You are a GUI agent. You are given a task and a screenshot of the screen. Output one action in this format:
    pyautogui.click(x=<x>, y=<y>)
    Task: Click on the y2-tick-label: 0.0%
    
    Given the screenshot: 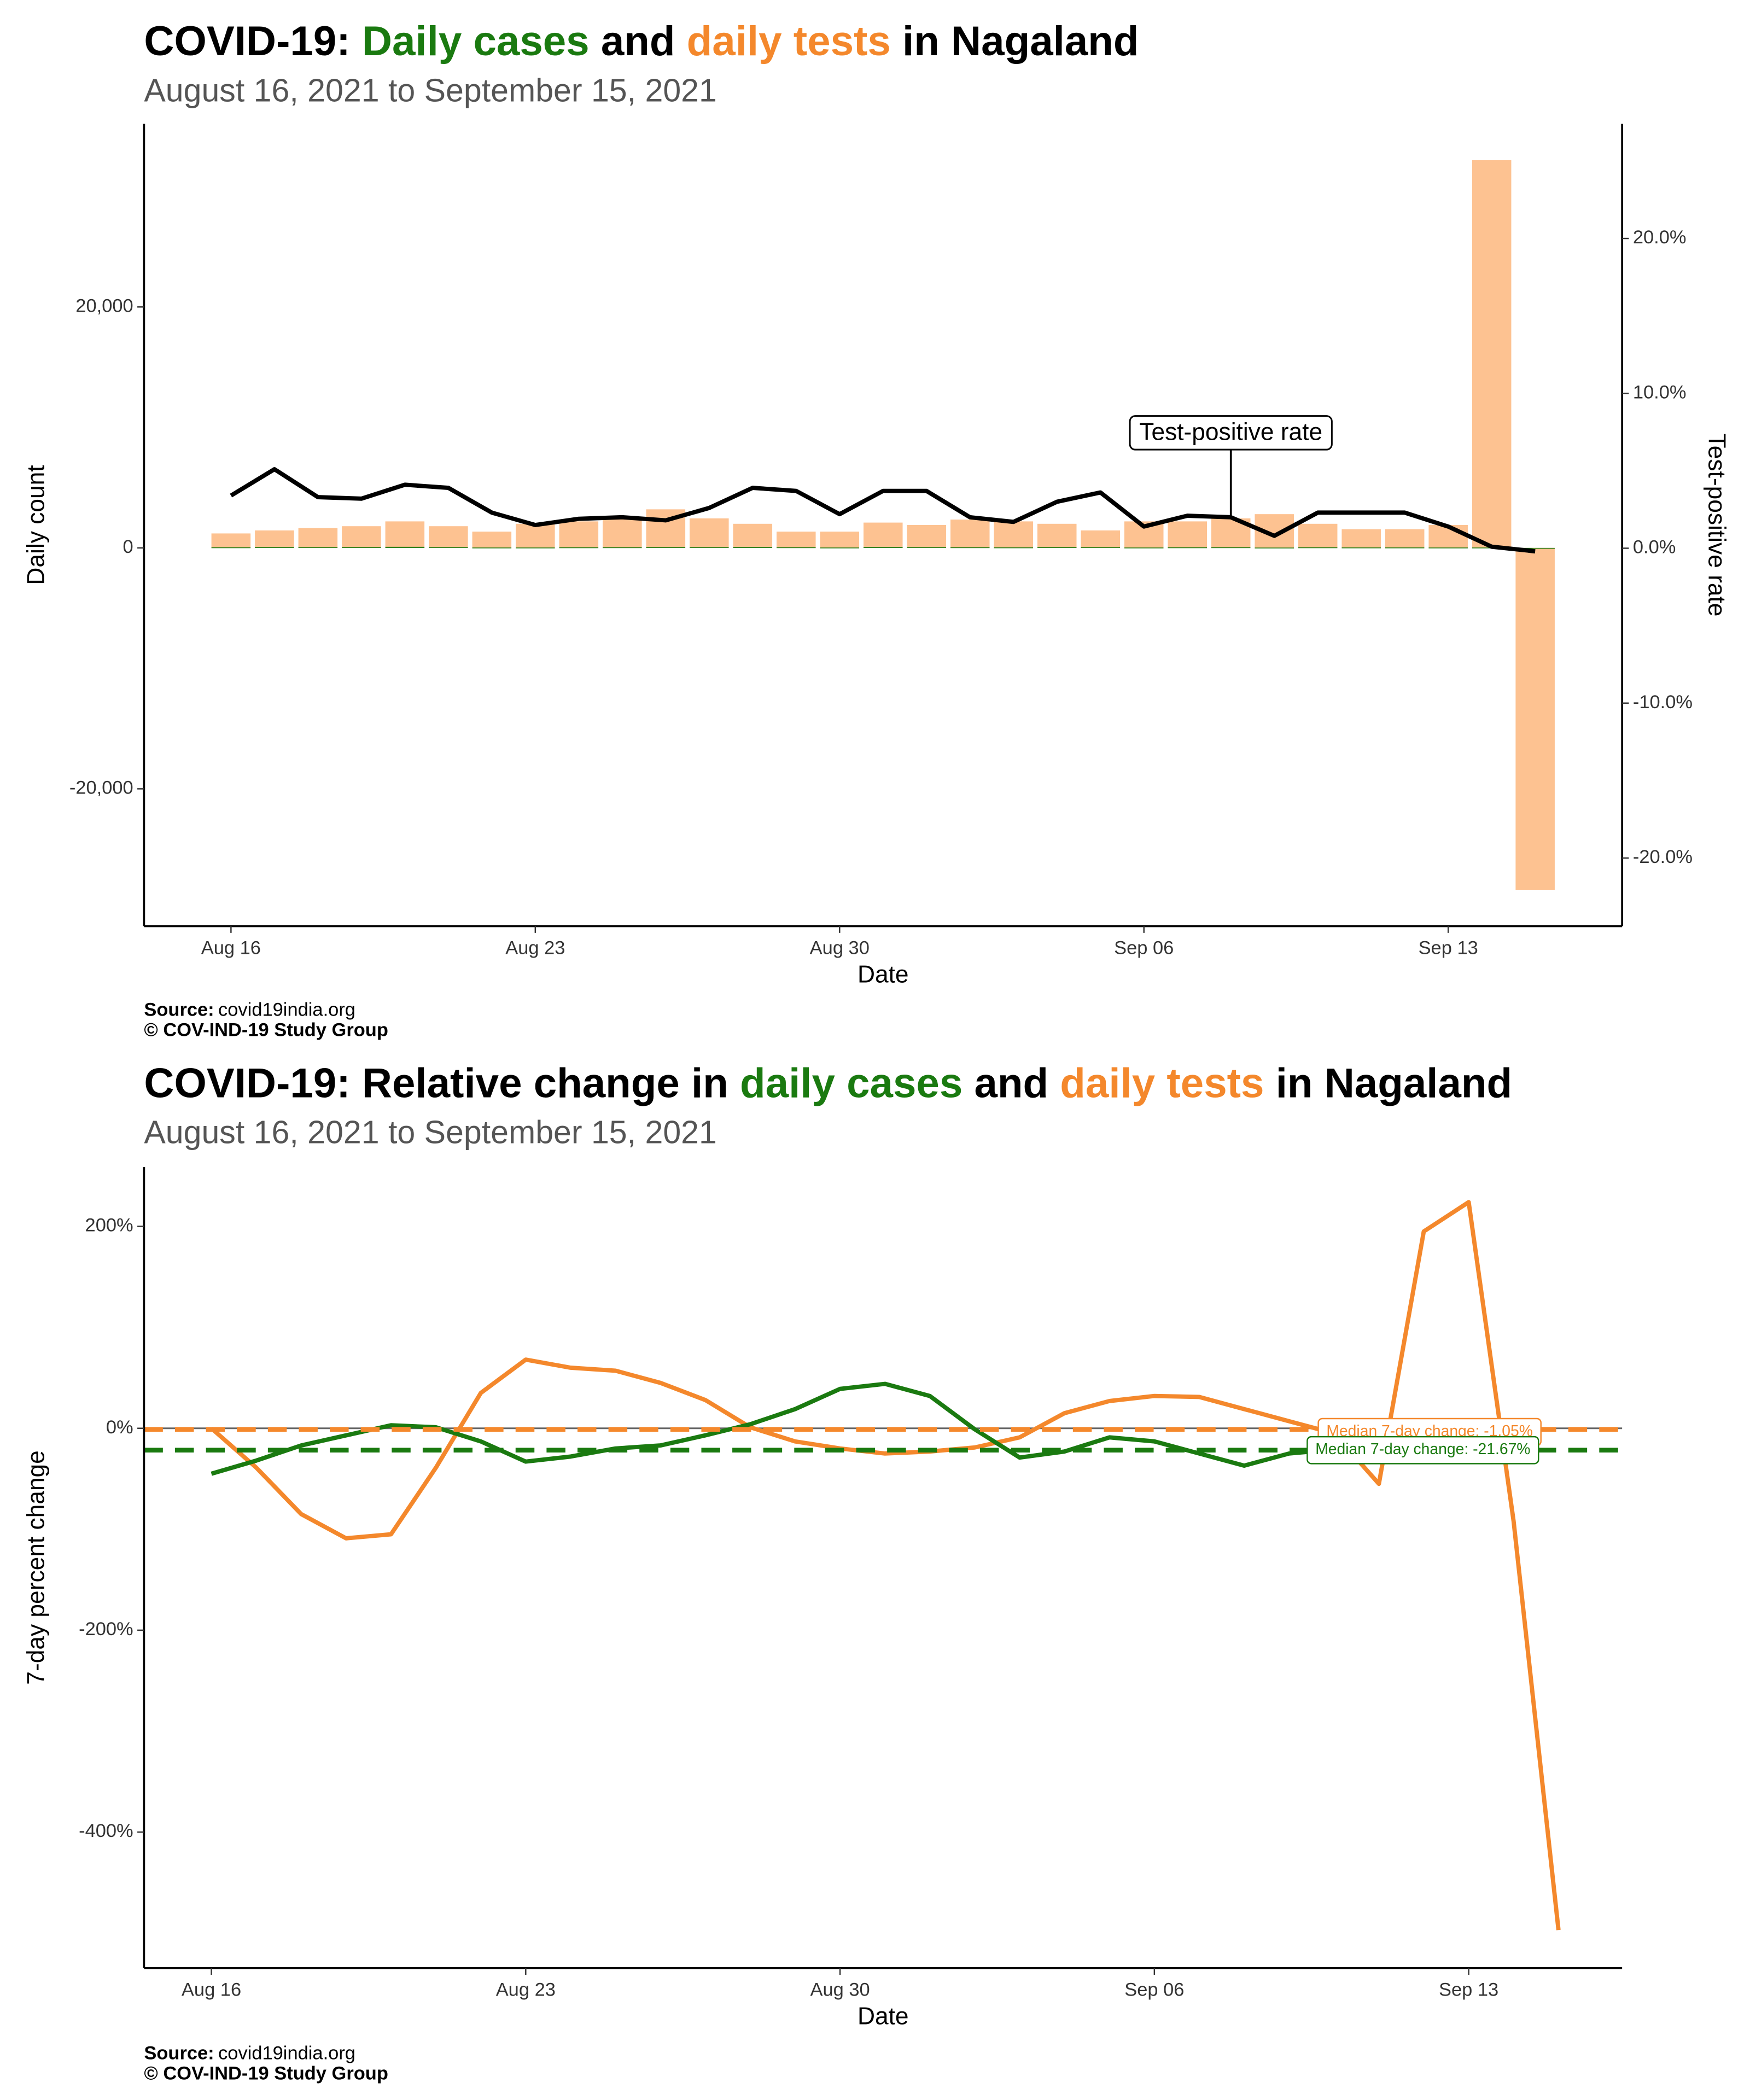 What is the action you would take?
    pyautogui.click(x=1654, y=547)
    